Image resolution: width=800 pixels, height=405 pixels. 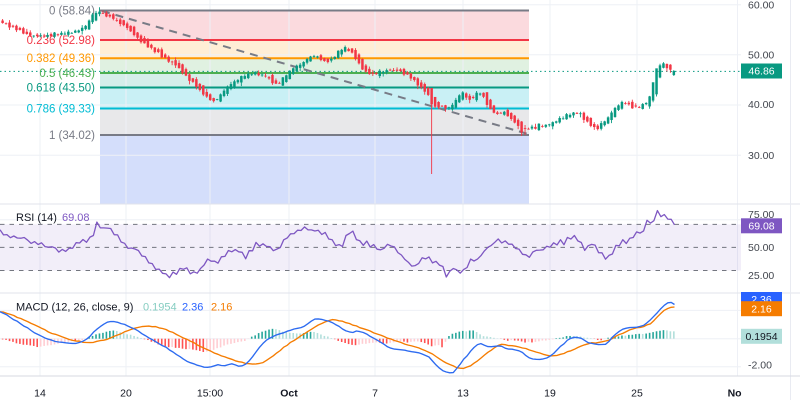 I want to click on svg-text: 30.00, so click(x=761, y=156).